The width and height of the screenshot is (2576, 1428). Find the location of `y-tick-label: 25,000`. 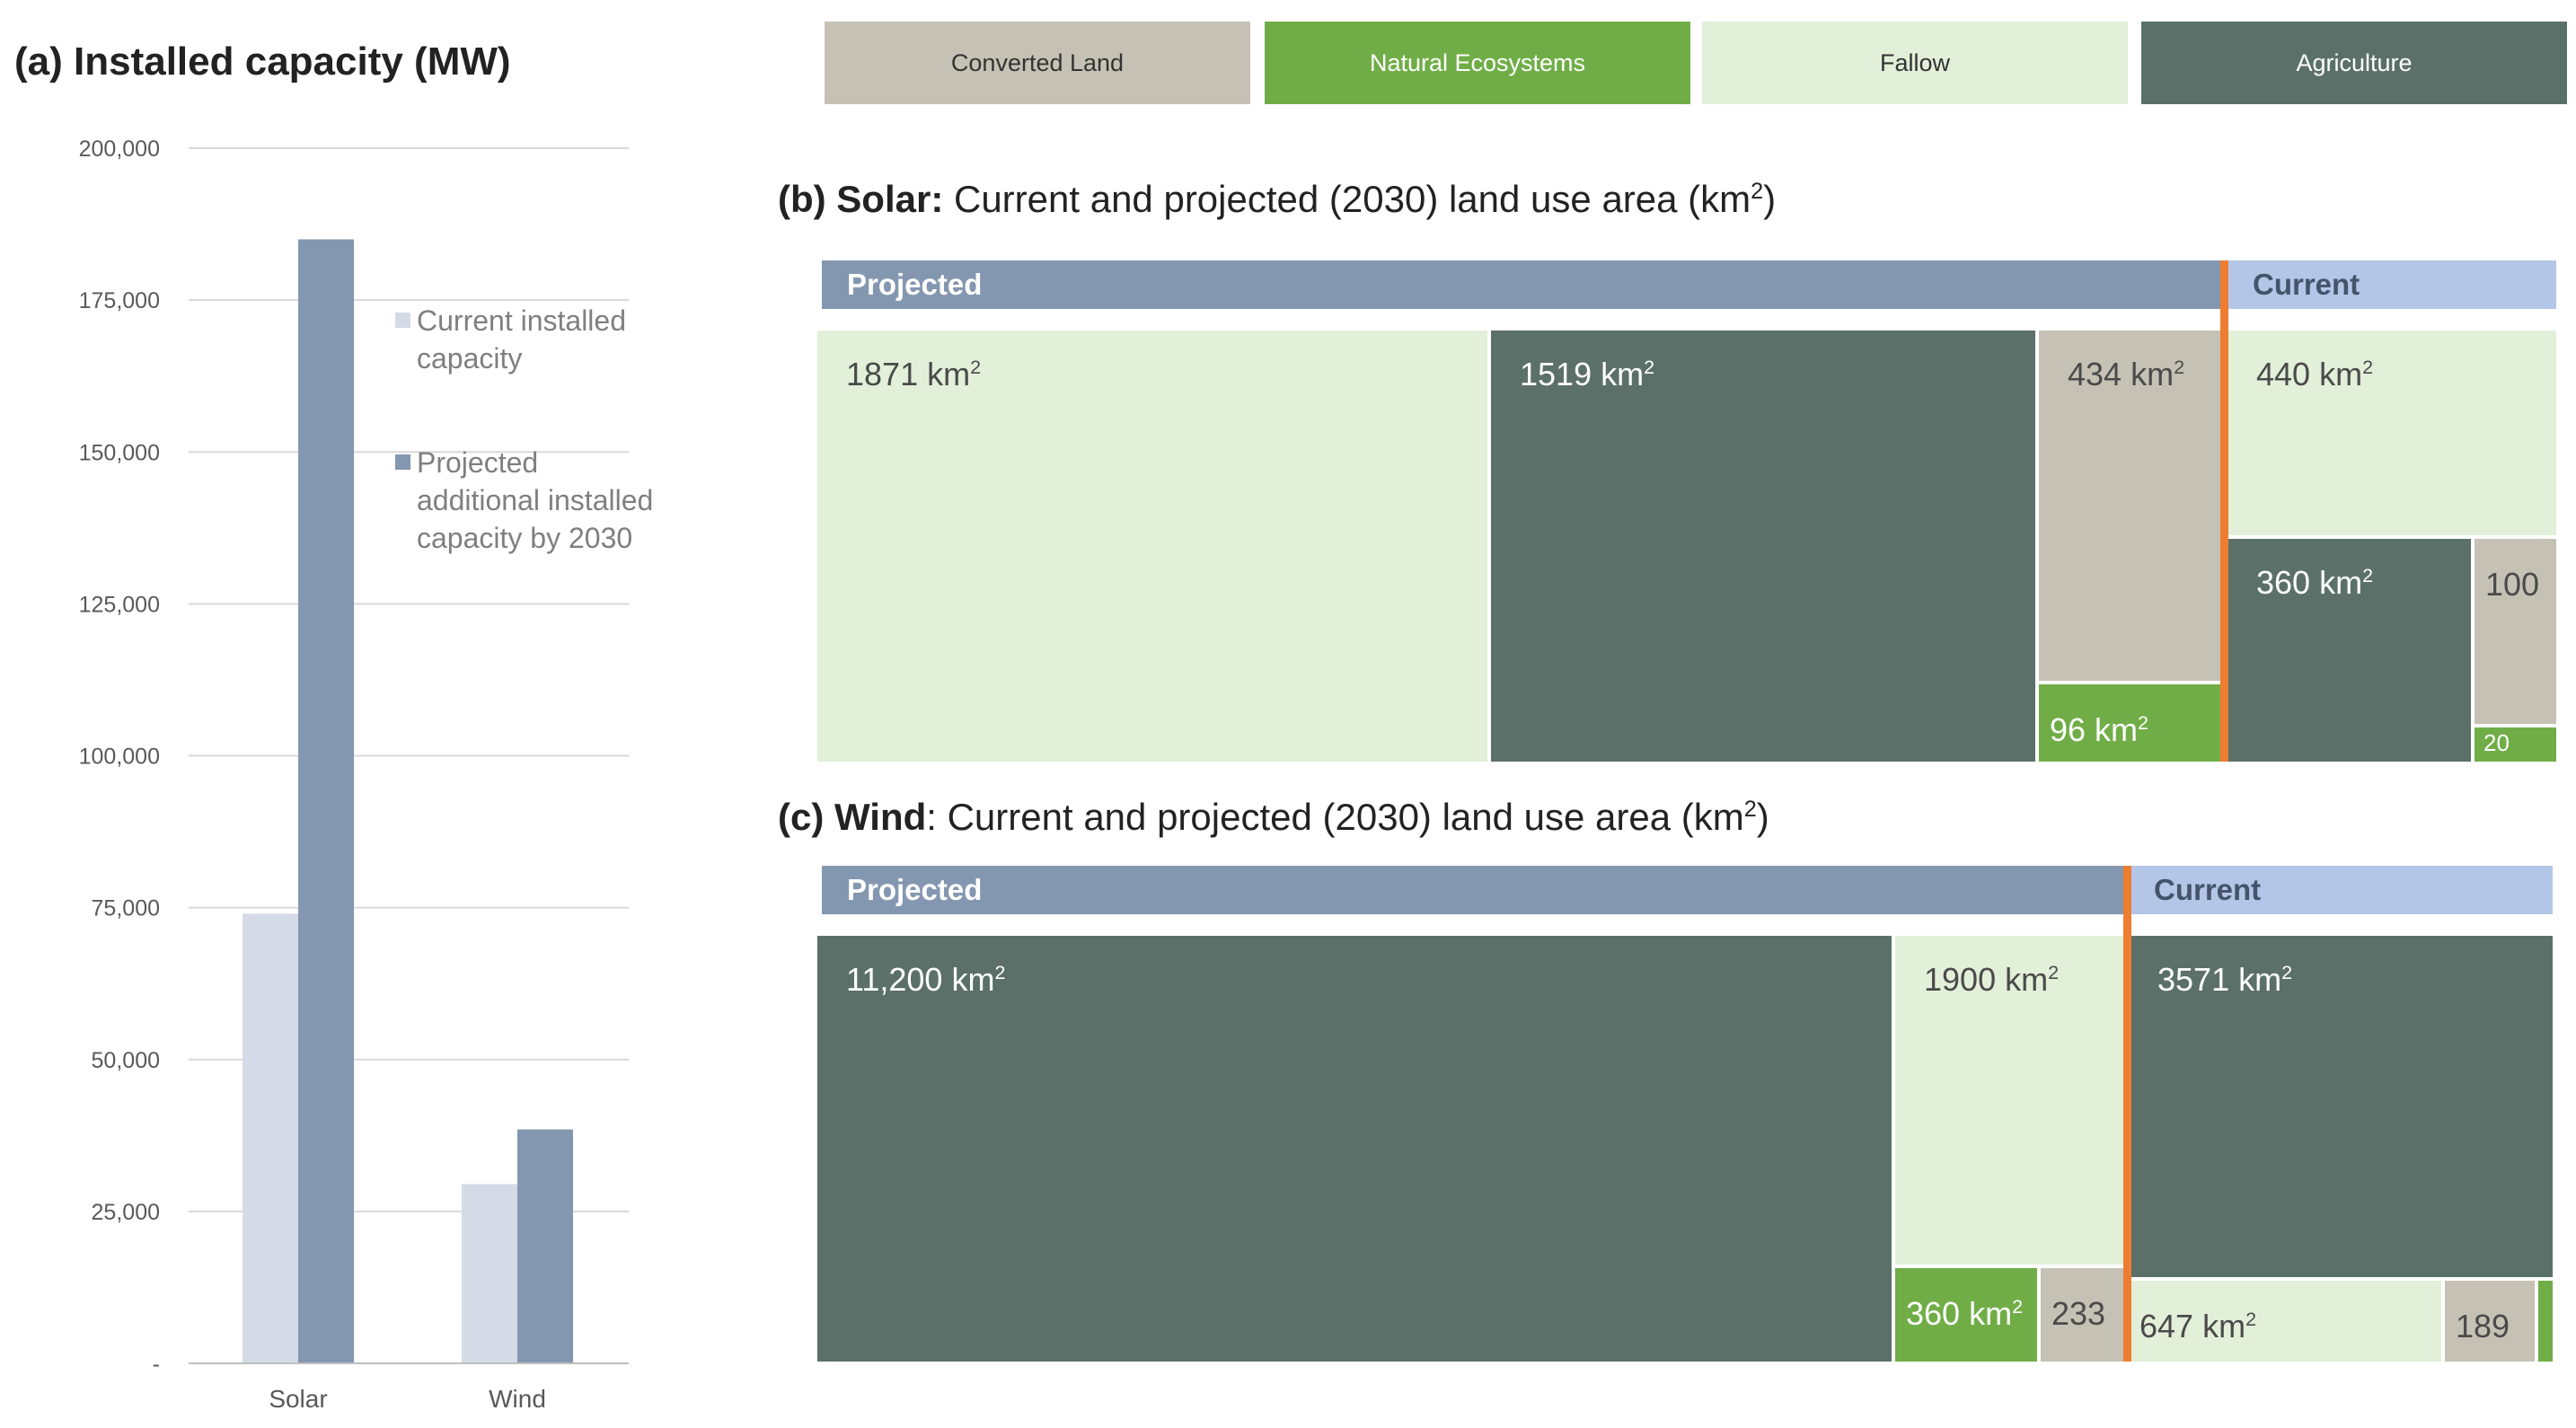

y-tick-label: 25,000 is located at coordinates (126, 1212).